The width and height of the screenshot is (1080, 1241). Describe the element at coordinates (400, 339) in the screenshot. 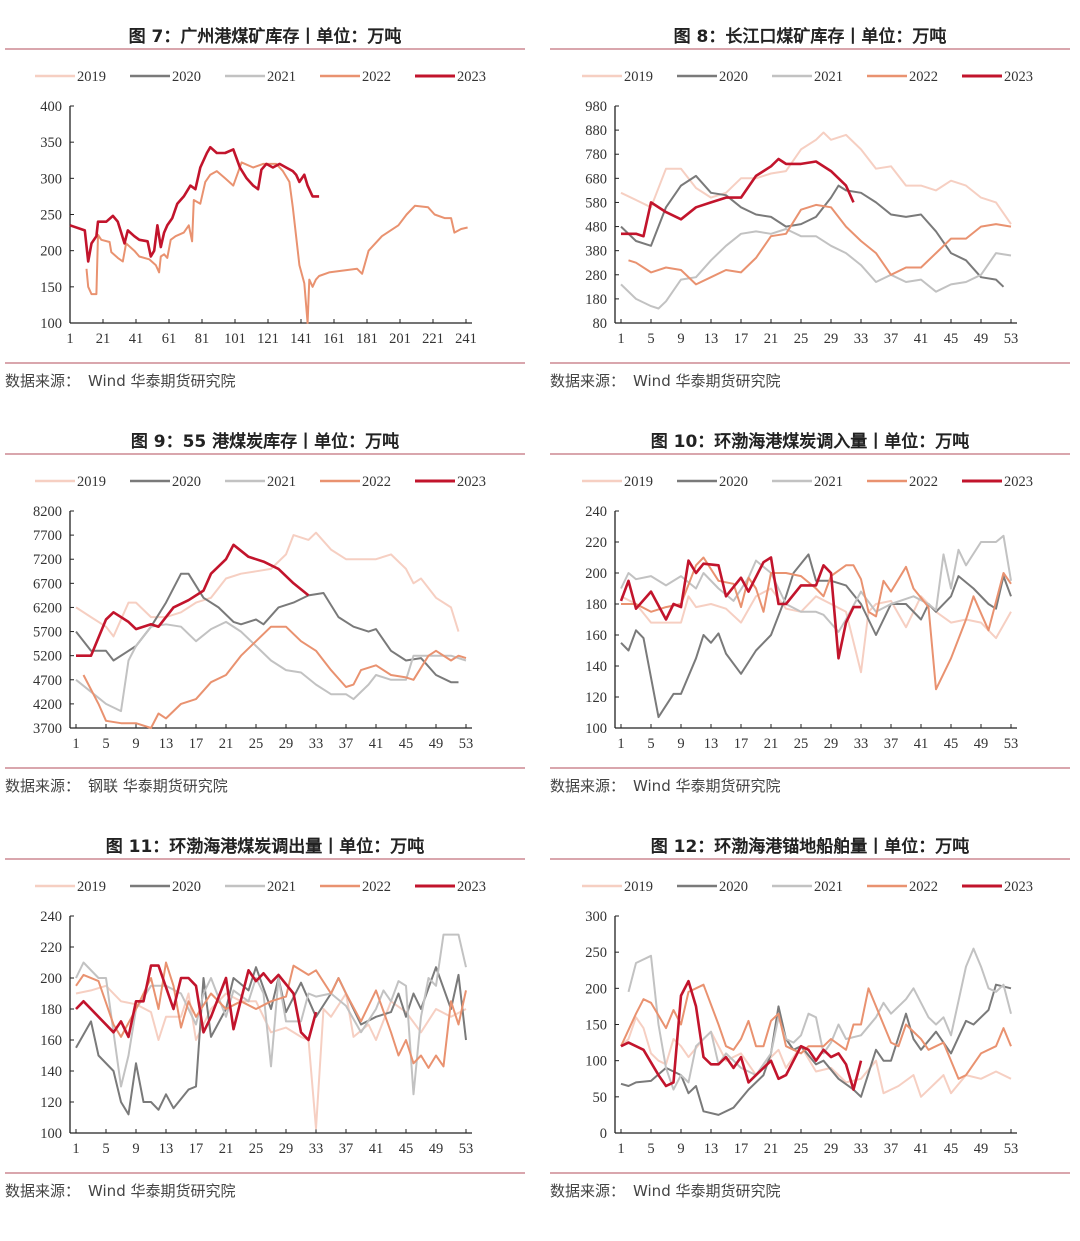

I see `x-tick-label: 201` at that location.